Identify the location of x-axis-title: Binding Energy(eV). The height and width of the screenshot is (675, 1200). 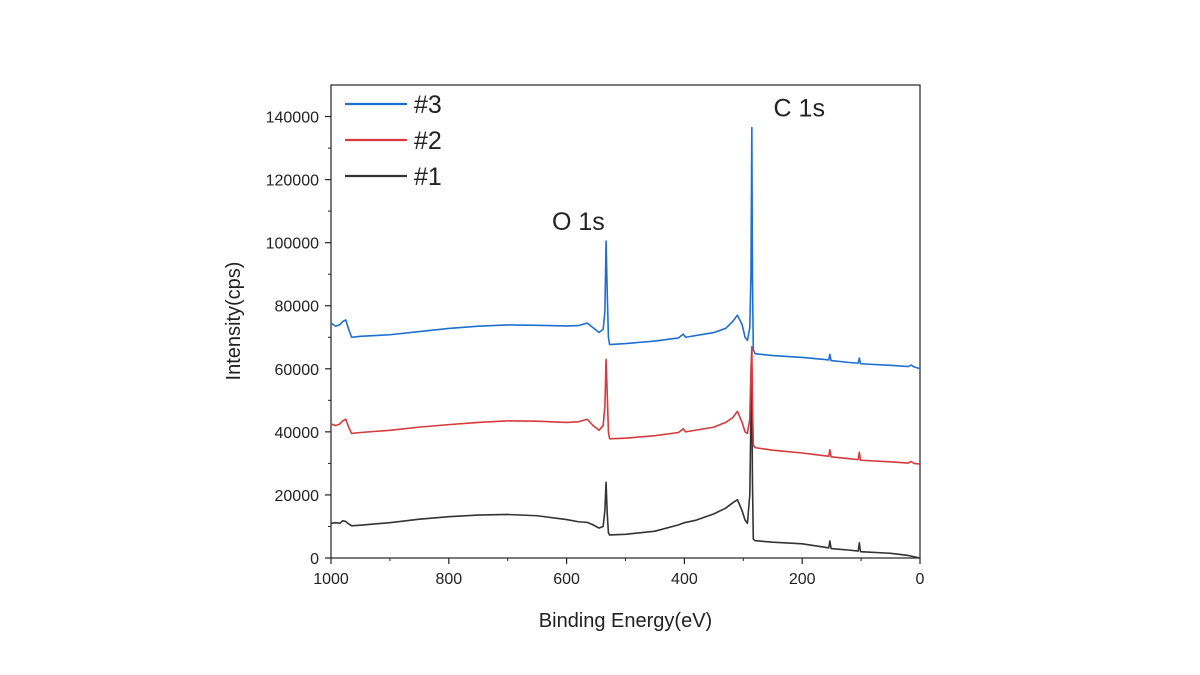
(625, 621).